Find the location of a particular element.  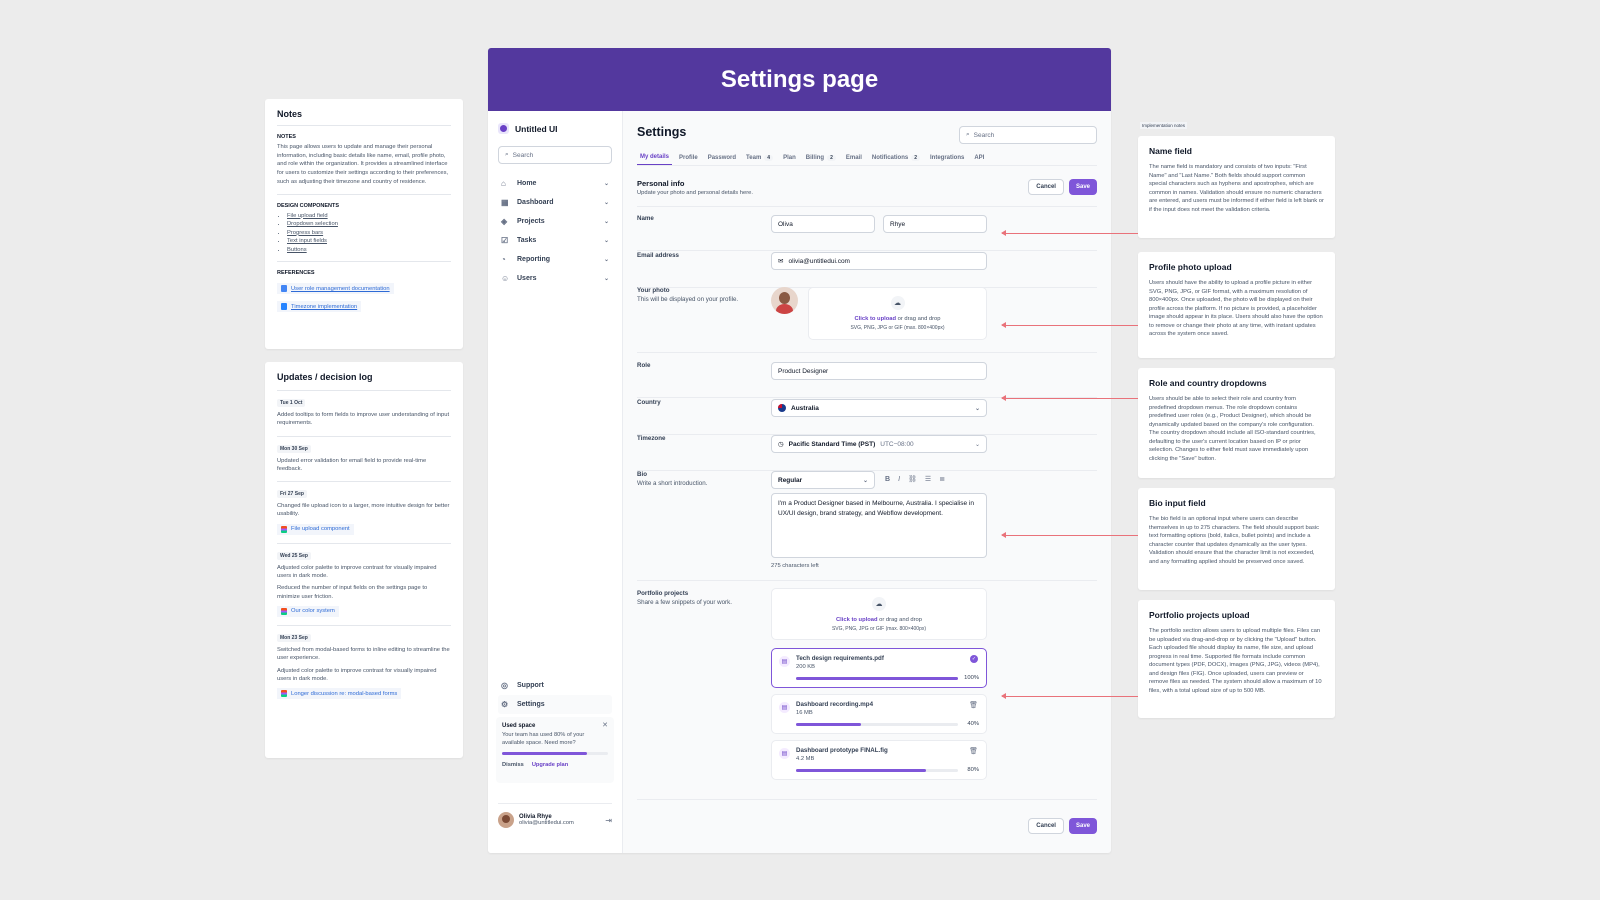

tab-email: Email is located at coordinates (854, 157).